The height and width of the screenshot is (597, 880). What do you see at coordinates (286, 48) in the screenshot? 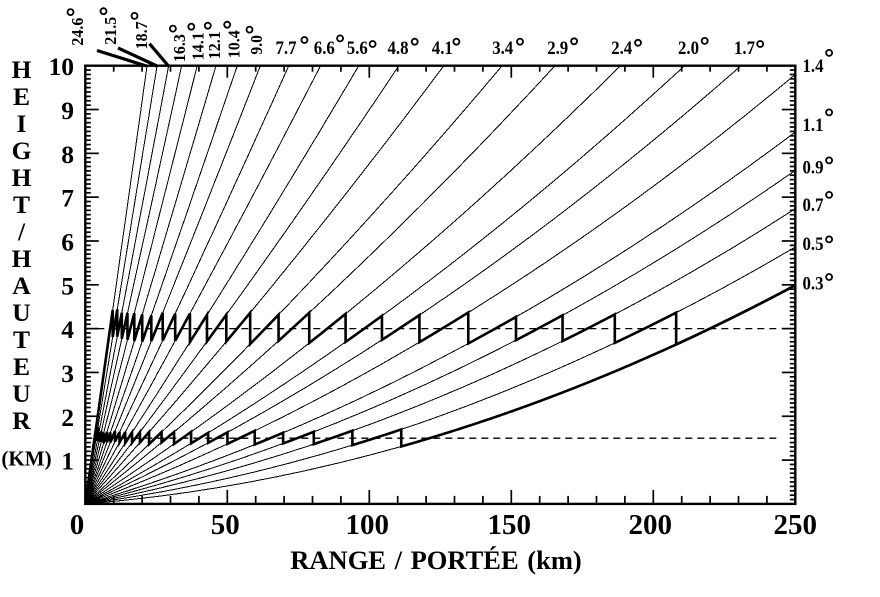
I see `svg-text: 7.7` at bounding box center [286, 48].